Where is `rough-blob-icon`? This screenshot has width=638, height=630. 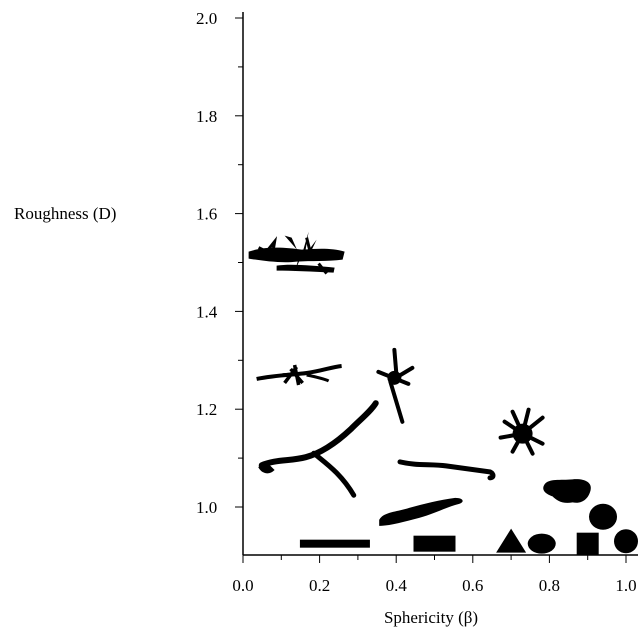
rough-blob-icon is located at coordinates (567, 491).